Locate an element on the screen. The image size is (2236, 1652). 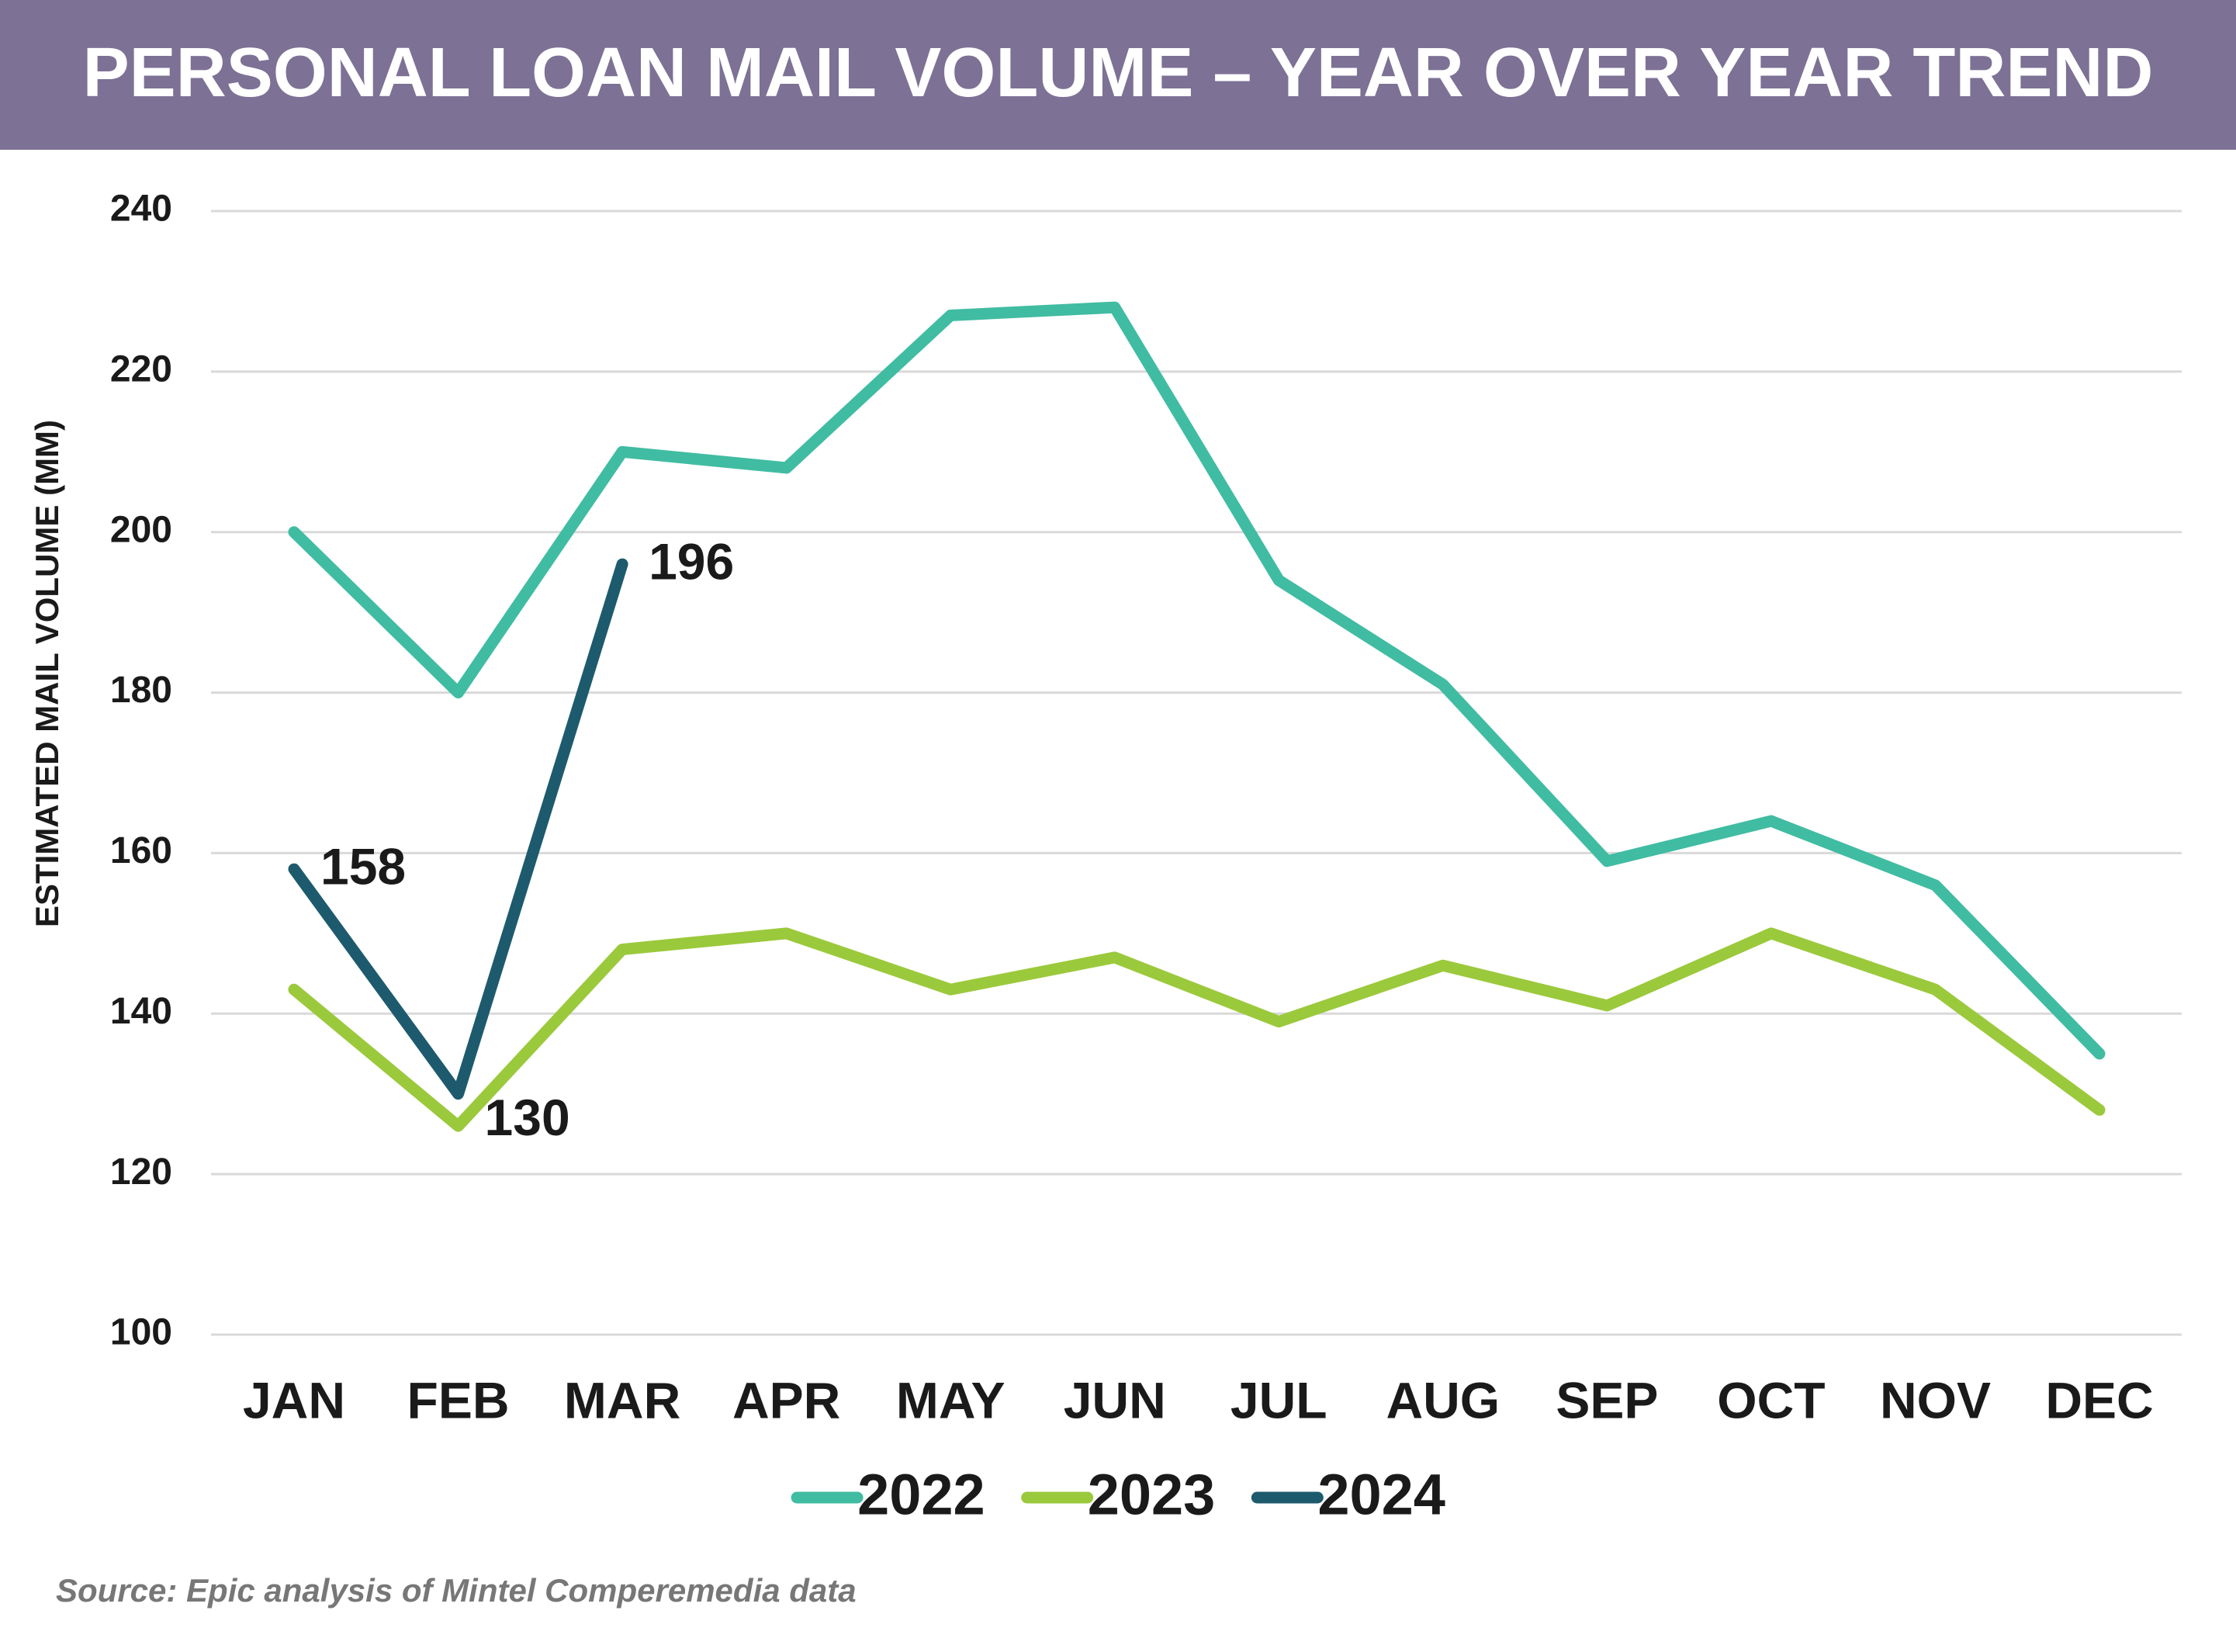
x-tick-label: AUG is located at coordinates (1443, 1400).